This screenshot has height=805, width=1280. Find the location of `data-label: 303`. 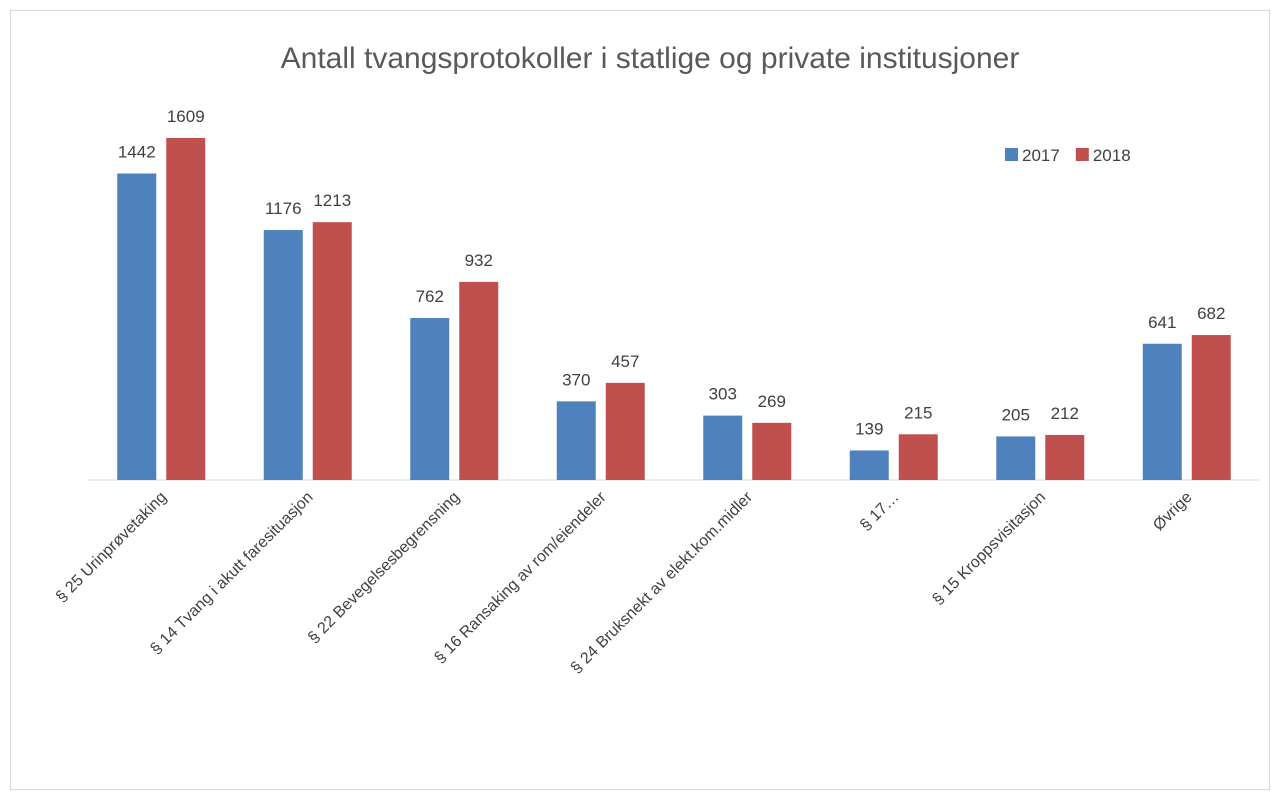

data-label: 303 is located at coordinates (723, 394).